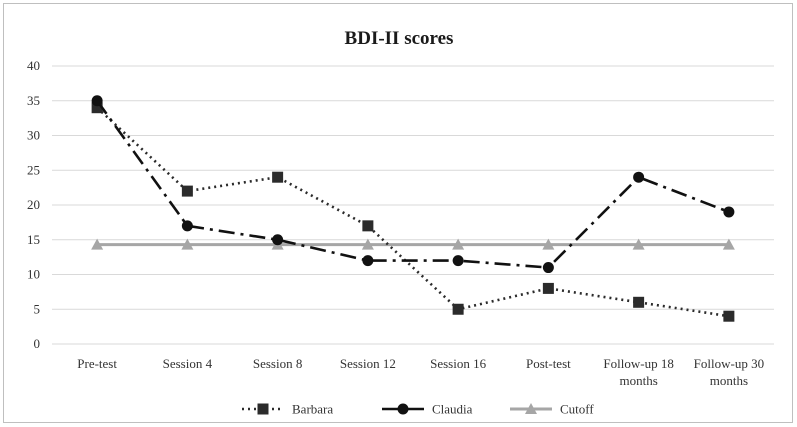 This screenshot has width=797, height=427. Describe the element at coordinates (33, 239) in the screenshot. I see `y-tick-label: 15` at that location.